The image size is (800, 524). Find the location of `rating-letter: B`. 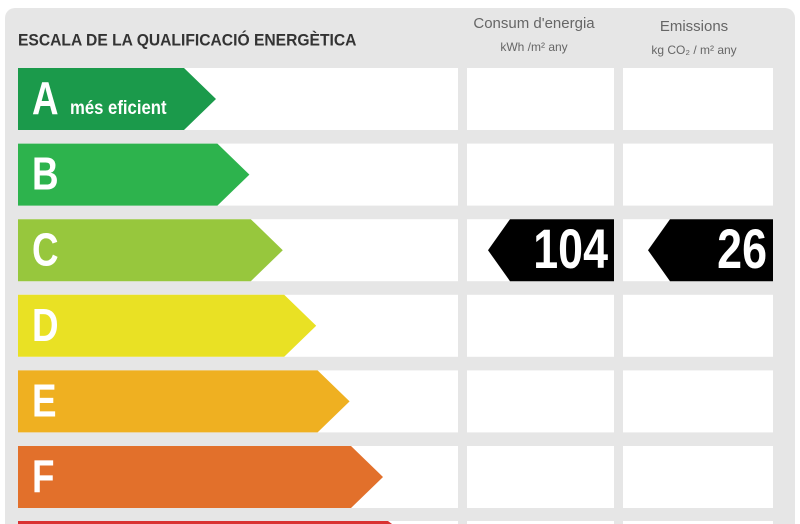

rating-letter: B is located at coordinates (45, 174).